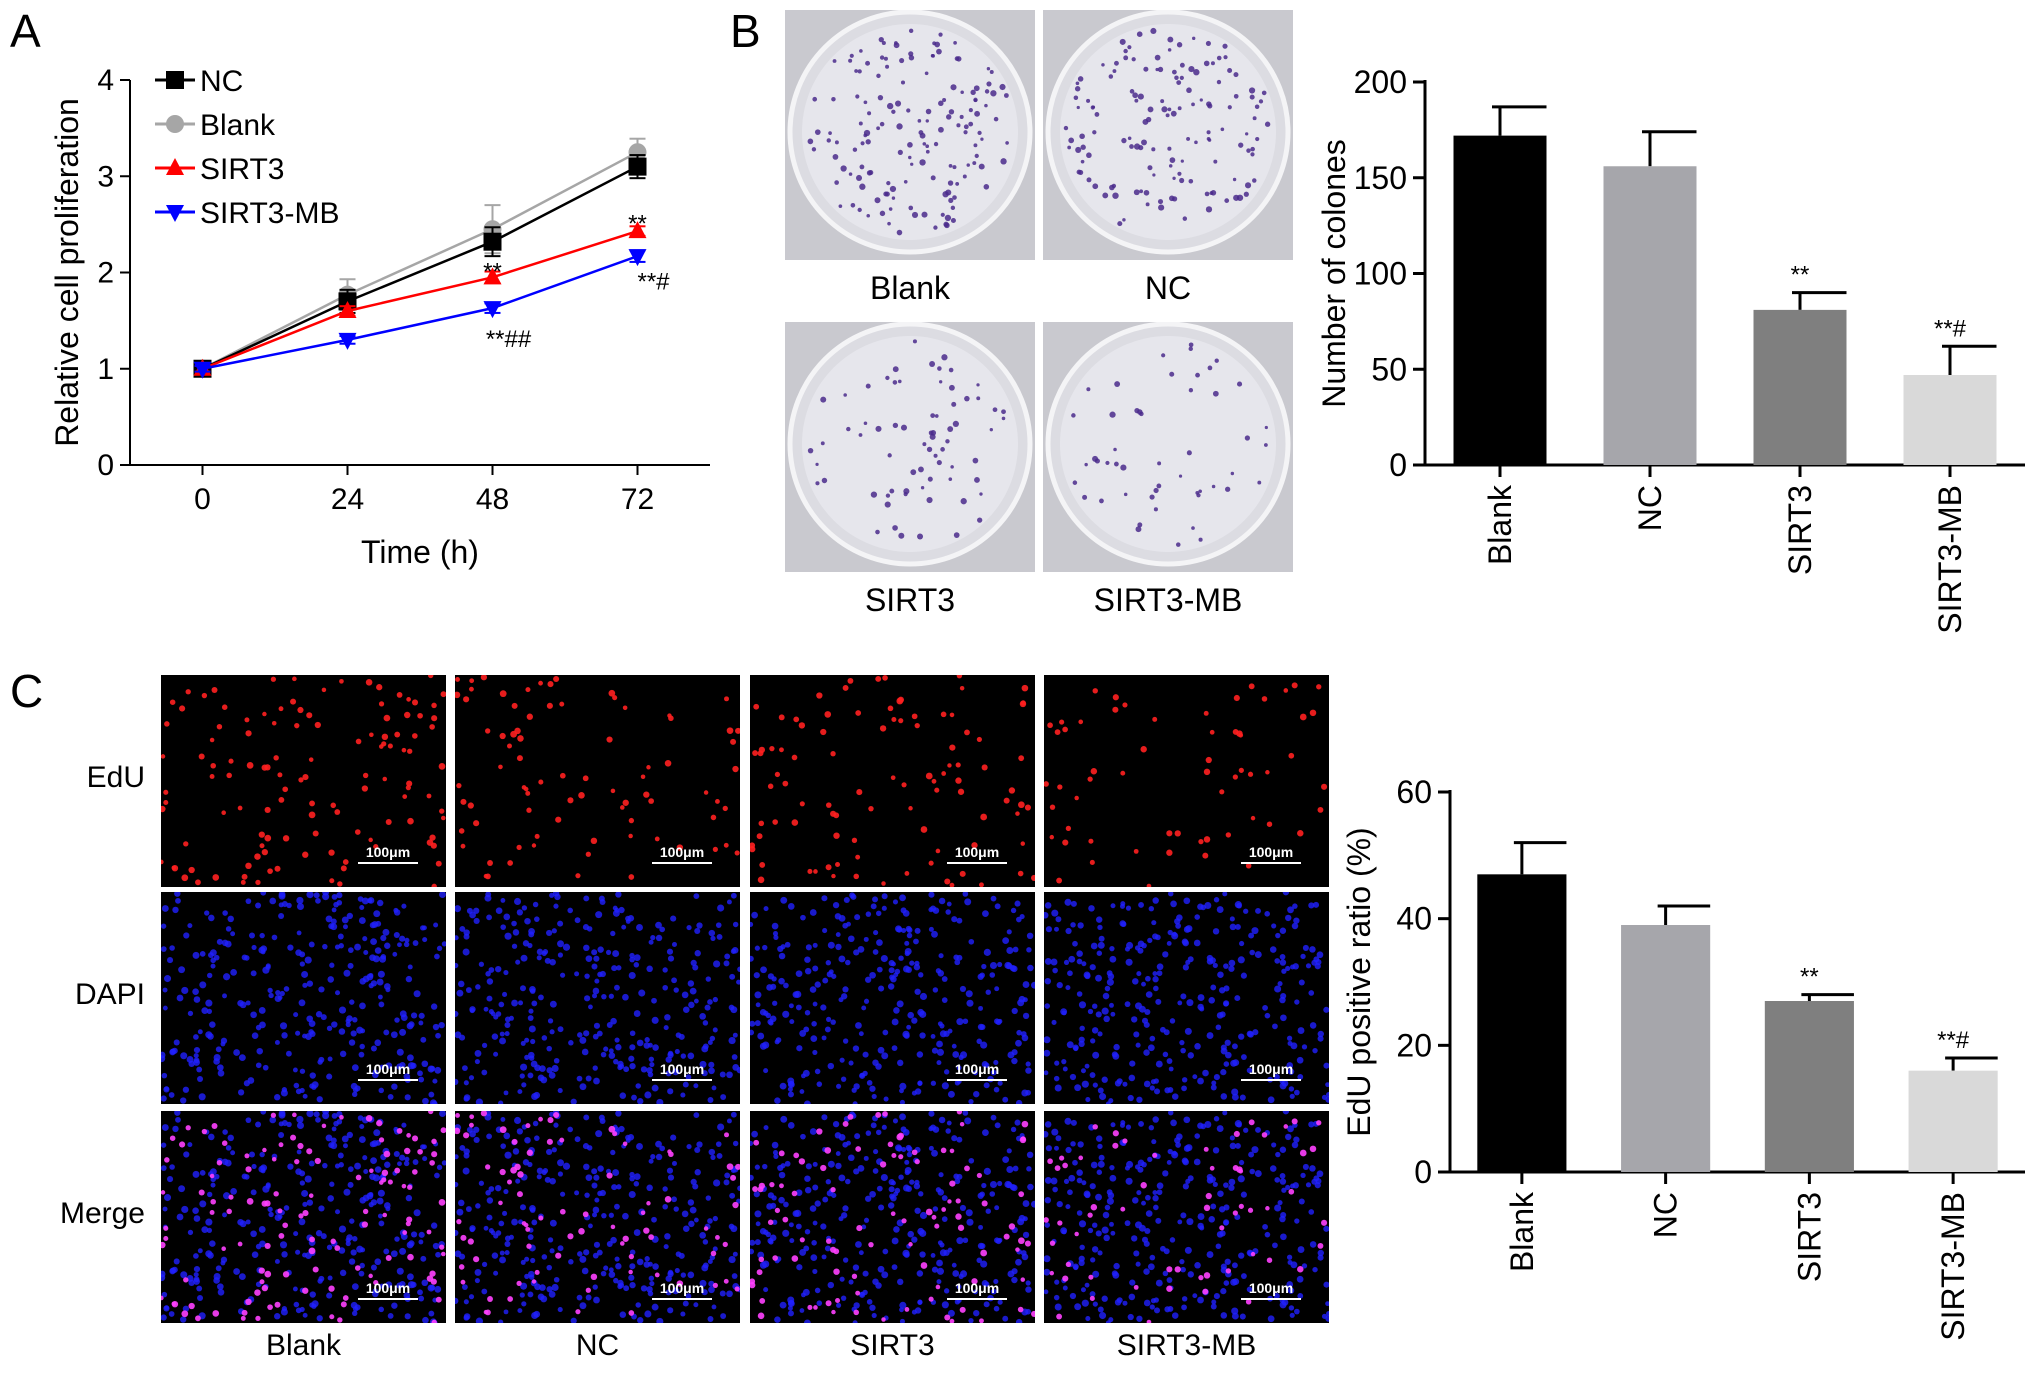 Image resolution: width=2032 pixels, height=1378 pixels. What do you see at coordinates (1800, 530) in the screenshot?
I see `x-tick-label: SIRT3` at bounding box center [1800, 530].